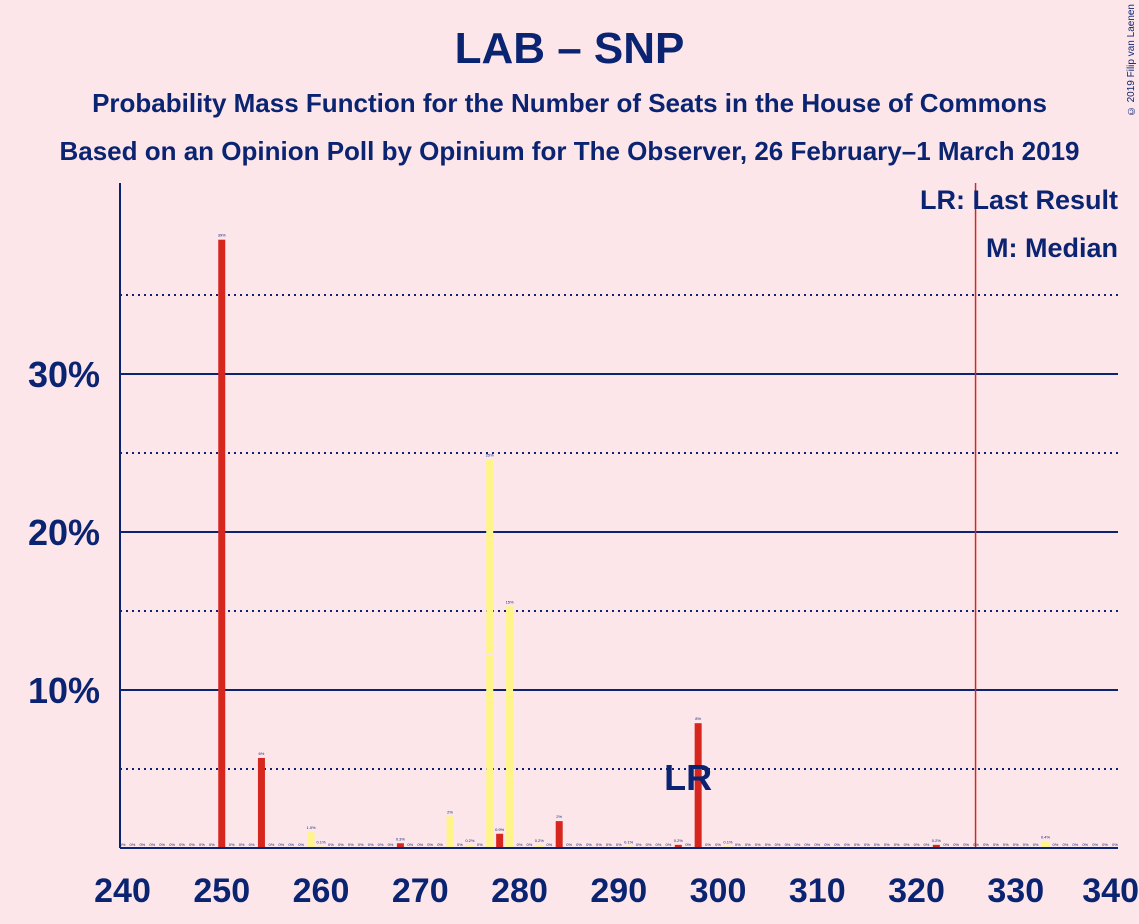  Describe the element at coordinates (182, 844) in the screenshot. I see `data-label-246: 0%` at that location.